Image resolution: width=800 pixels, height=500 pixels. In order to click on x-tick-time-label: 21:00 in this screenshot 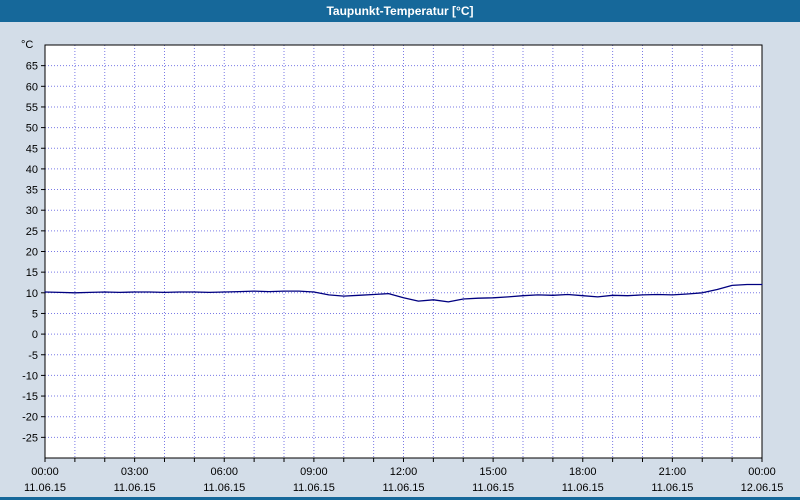, I will do `click(673, 472)`.